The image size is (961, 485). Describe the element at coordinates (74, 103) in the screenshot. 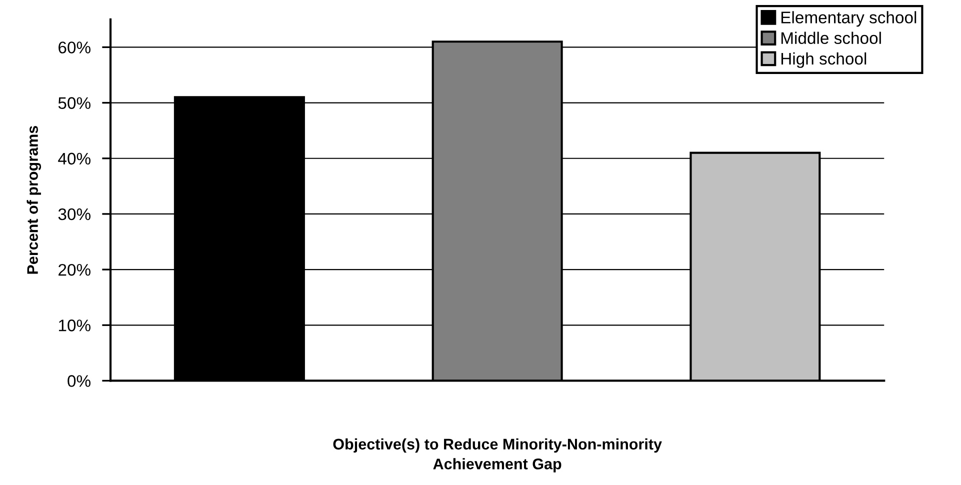

I see `y-tick-label: 50%` at that location.